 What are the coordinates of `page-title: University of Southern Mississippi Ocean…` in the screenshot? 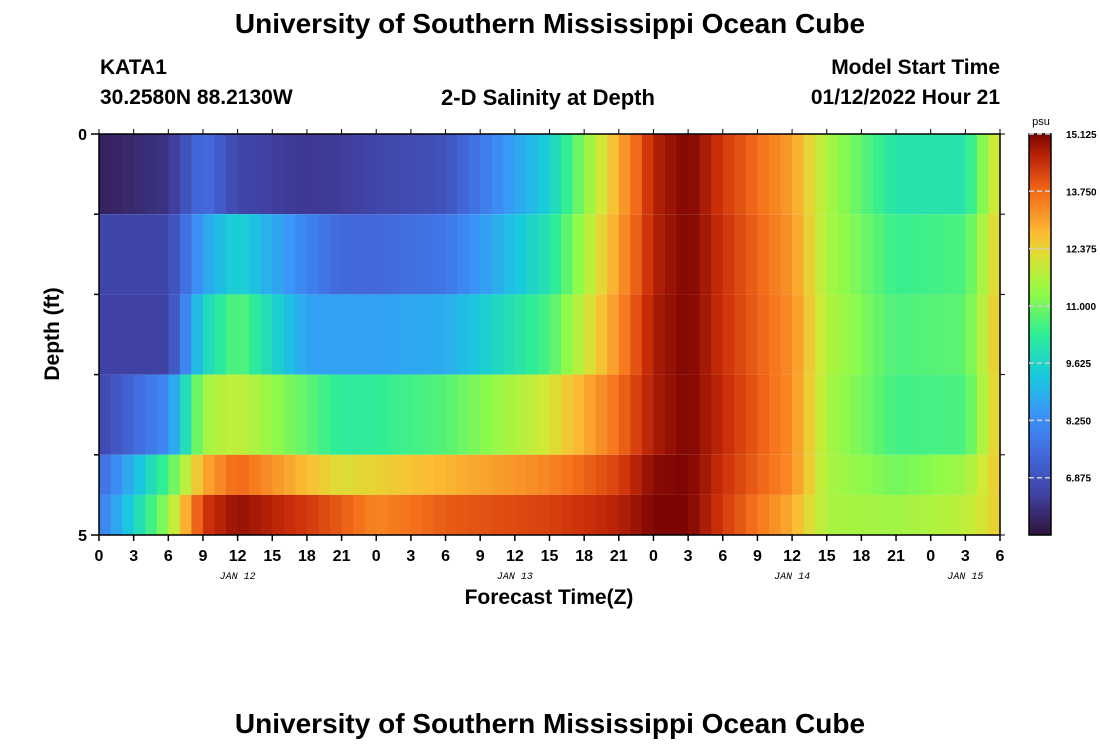 It's located at (550, 23).